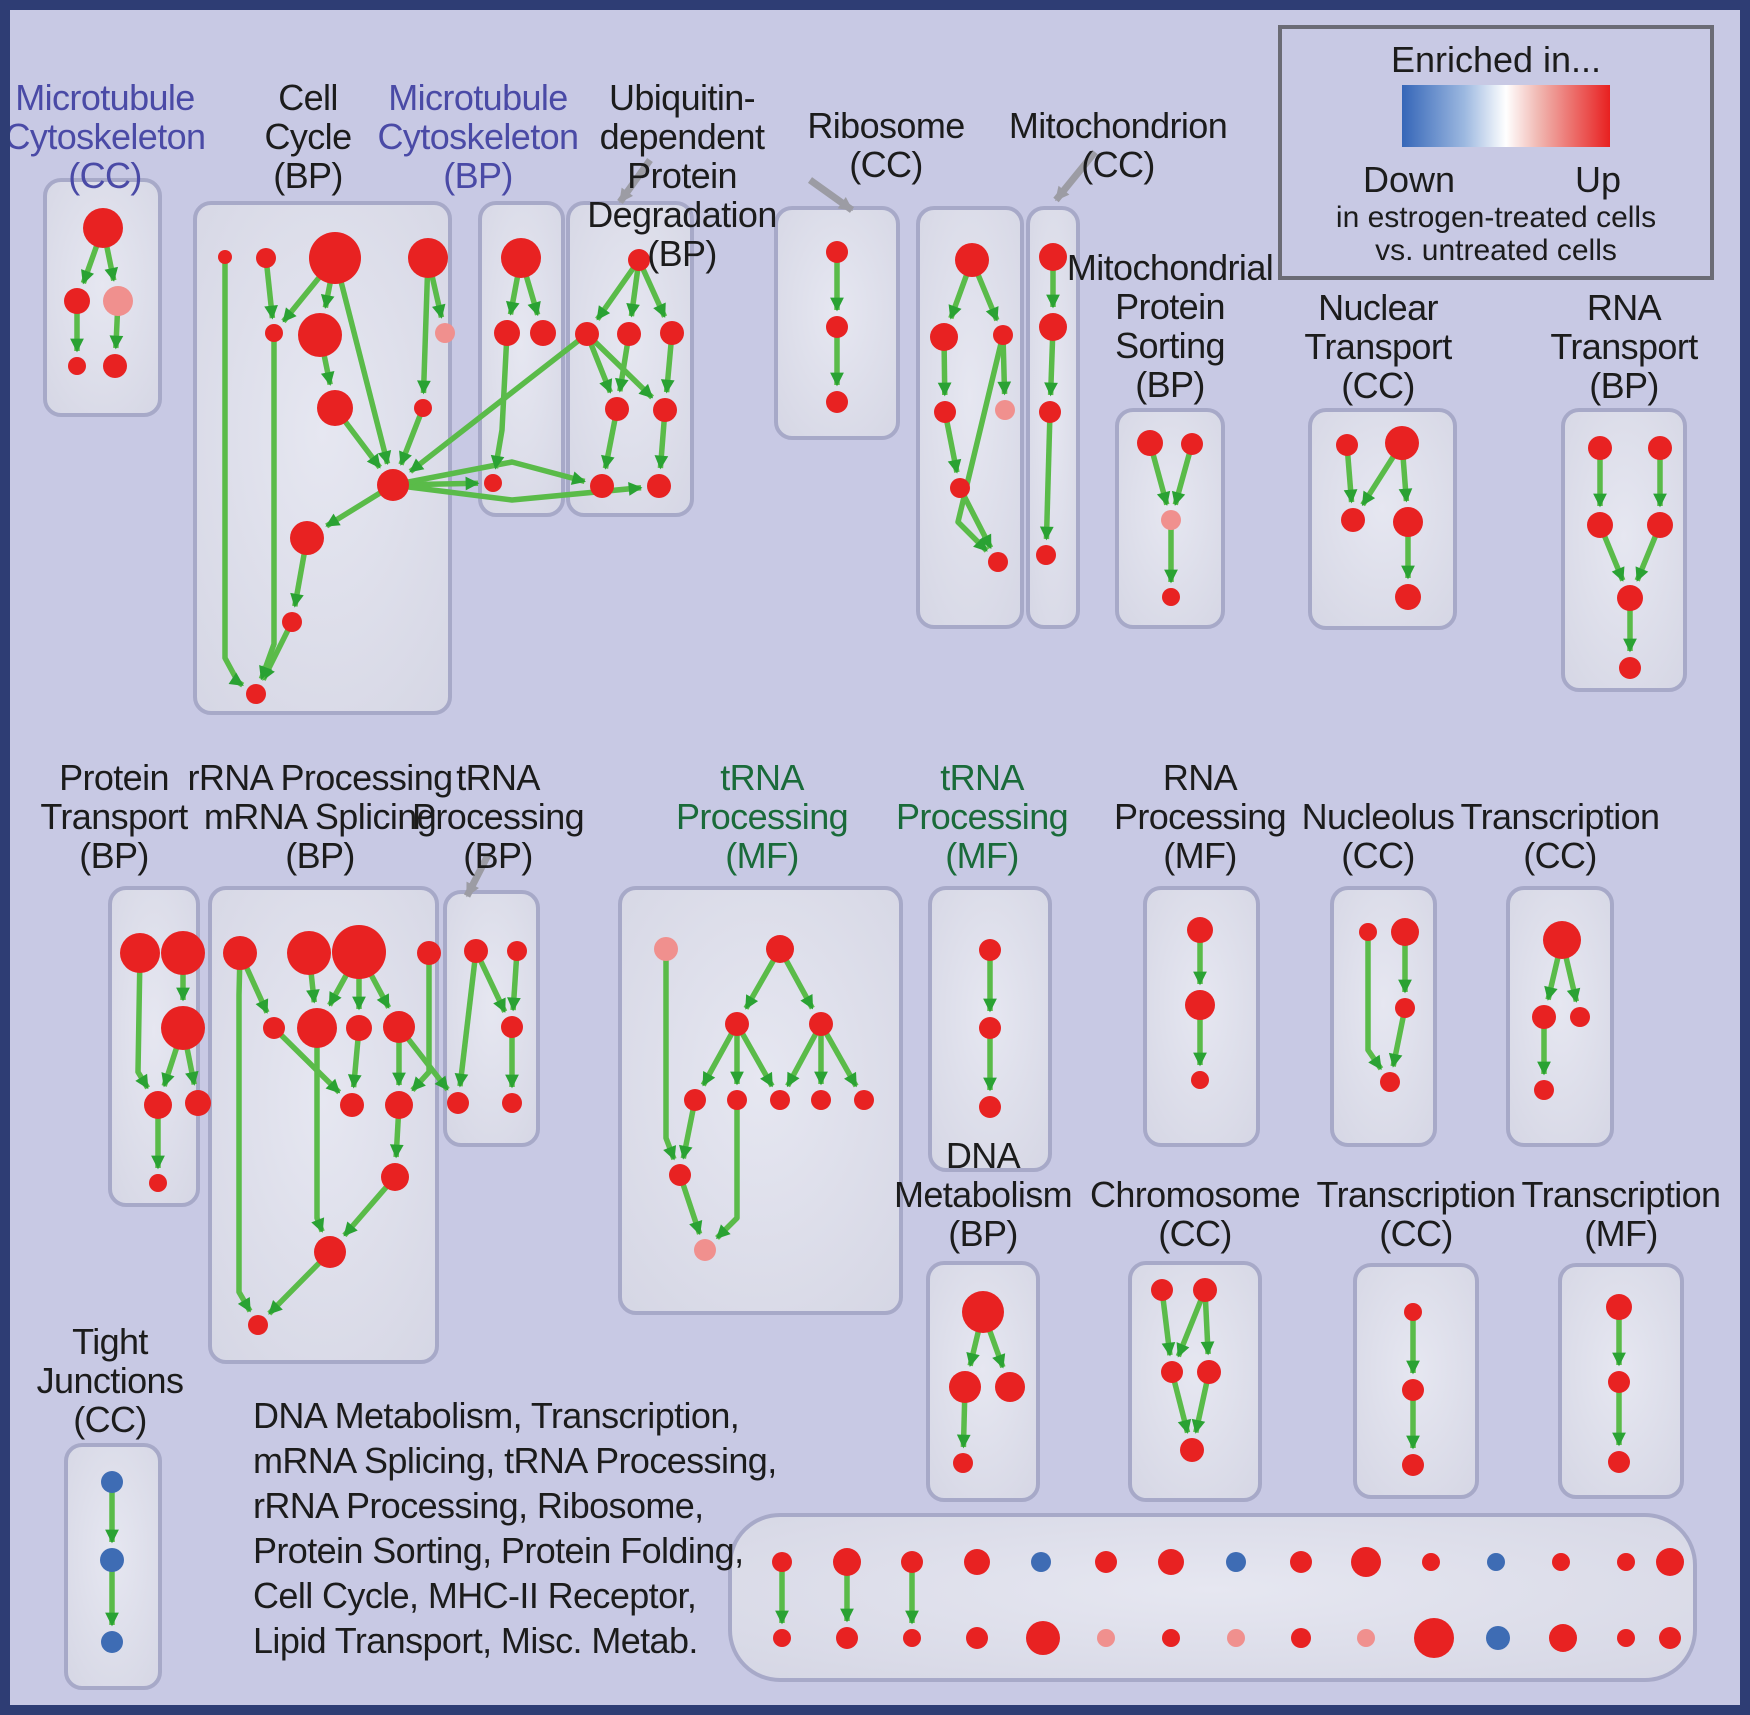 This screenshot has height=1715, width=1750. Describe the element at coordinates (864, 1100) in the screenshot. I see `go-term-node-n9` at that location.